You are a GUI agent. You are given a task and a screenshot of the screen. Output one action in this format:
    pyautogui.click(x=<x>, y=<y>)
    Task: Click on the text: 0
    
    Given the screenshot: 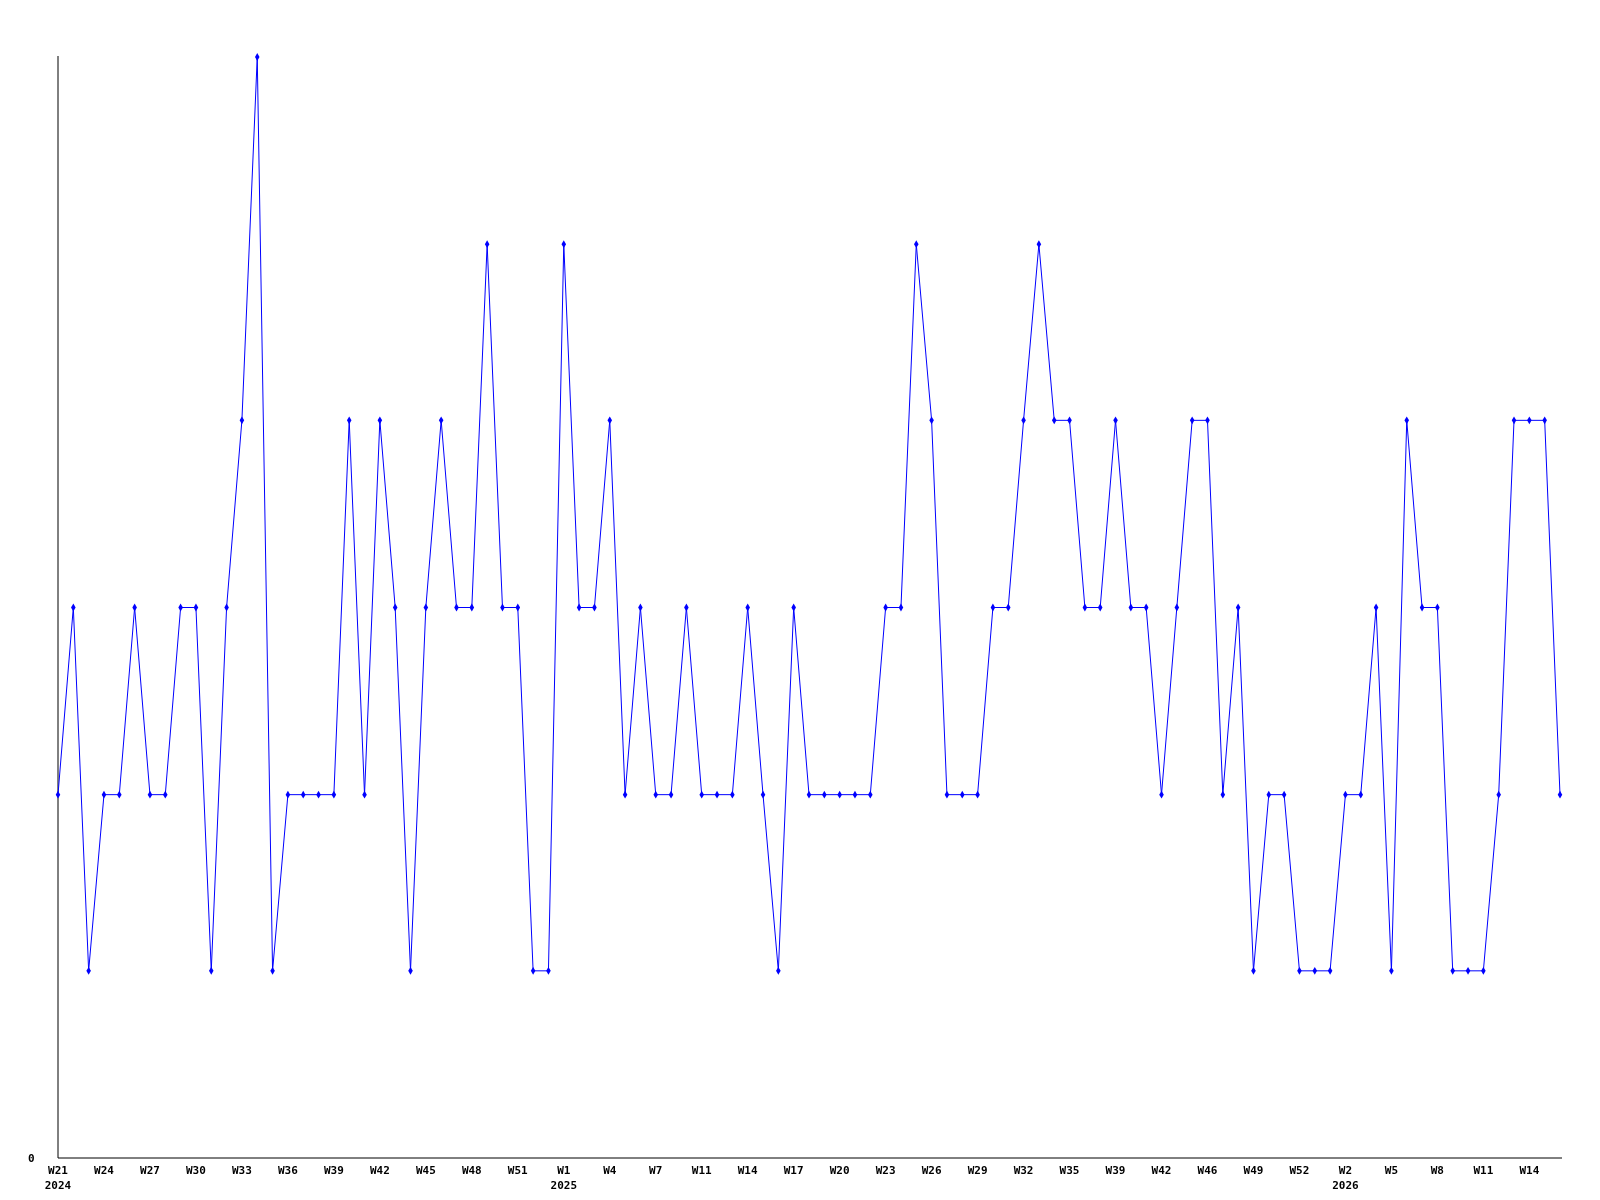 What is the action you would take?
    pyautogui.click(x=31, y=1158)
    